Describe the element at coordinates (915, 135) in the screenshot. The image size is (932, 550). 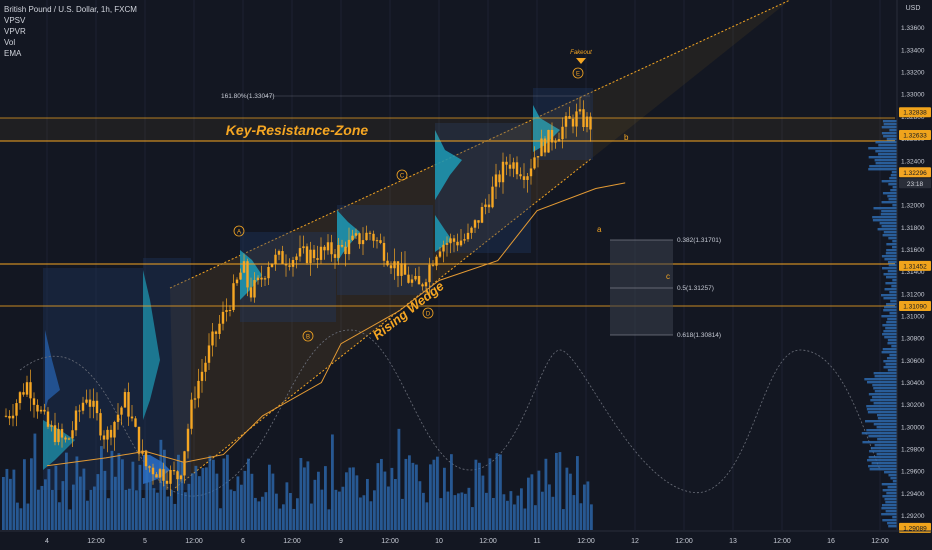
I see `price-tag-label: 1.32633` at that location.